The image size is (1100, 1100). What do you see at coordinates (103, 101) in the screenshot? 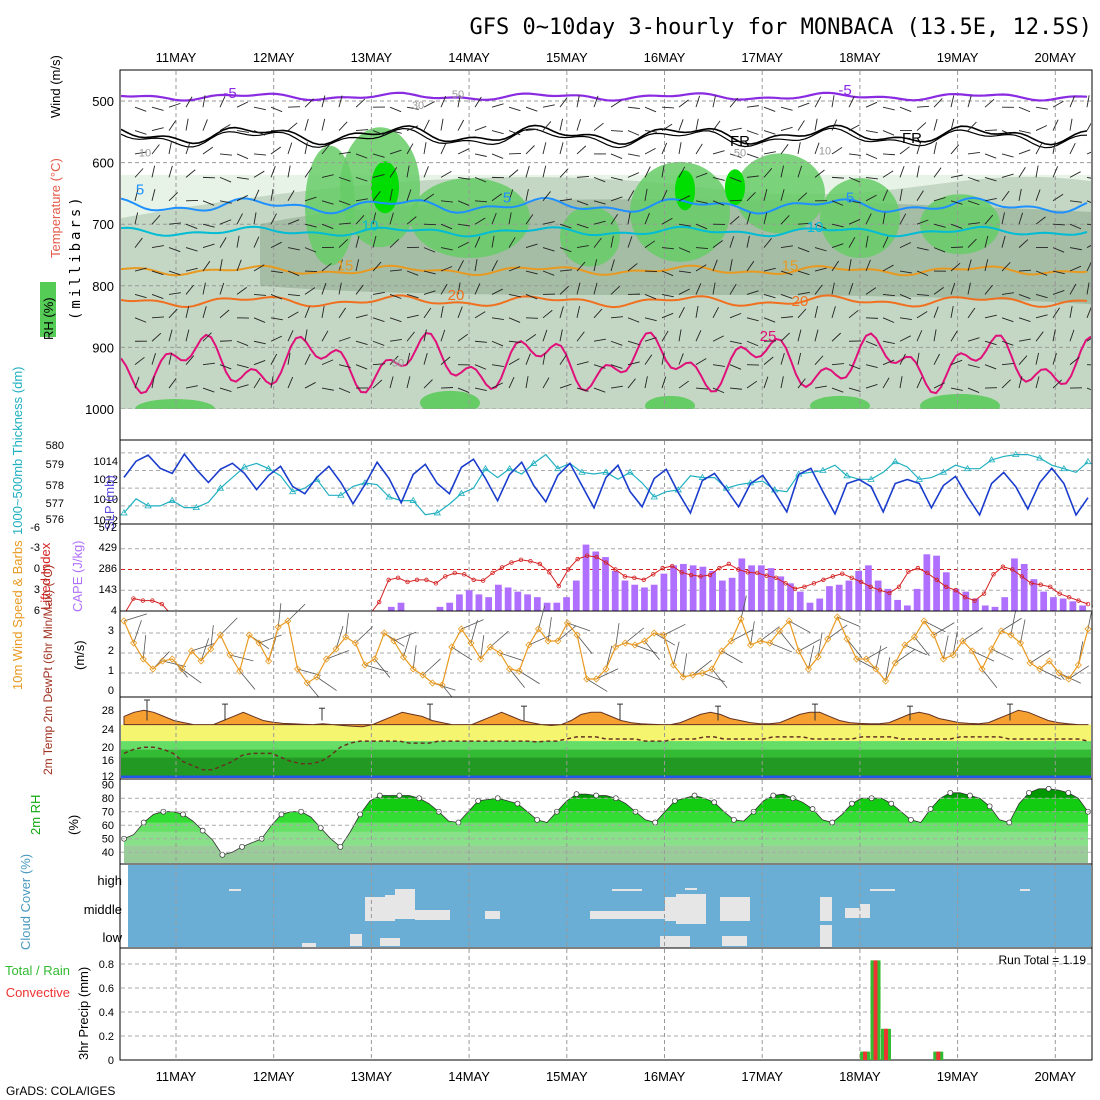
I see `pressure-tick-label: 500` at bounding box center [103, 101].